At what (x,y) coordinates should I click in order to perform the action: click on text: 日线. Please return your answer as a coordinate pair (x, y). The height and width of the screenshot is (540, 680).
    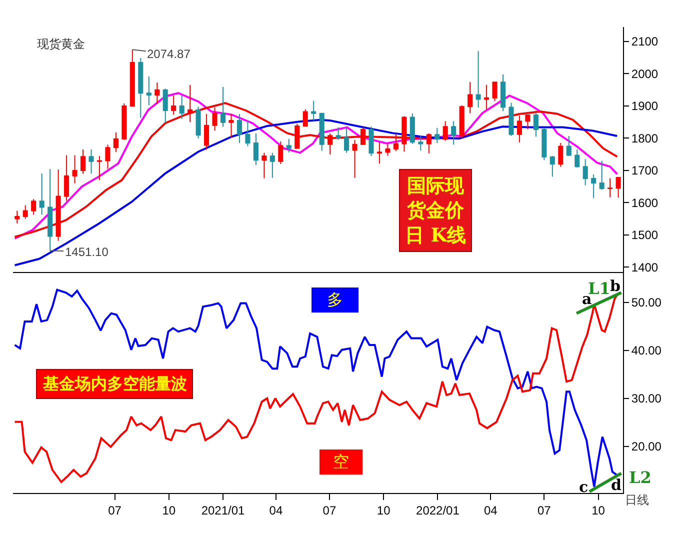
    Looking at the image, I should click on (637, 500).